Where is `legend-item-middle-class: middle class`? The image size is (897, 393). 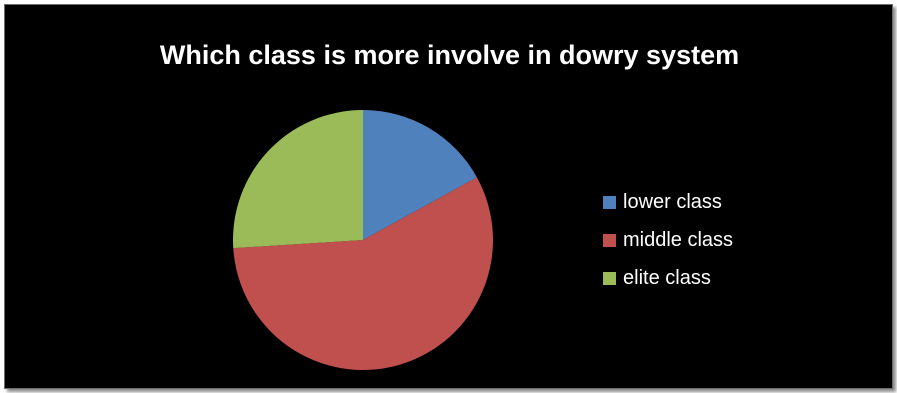 legend-item-middle-class: middle class is located at coordinates (668, 240).